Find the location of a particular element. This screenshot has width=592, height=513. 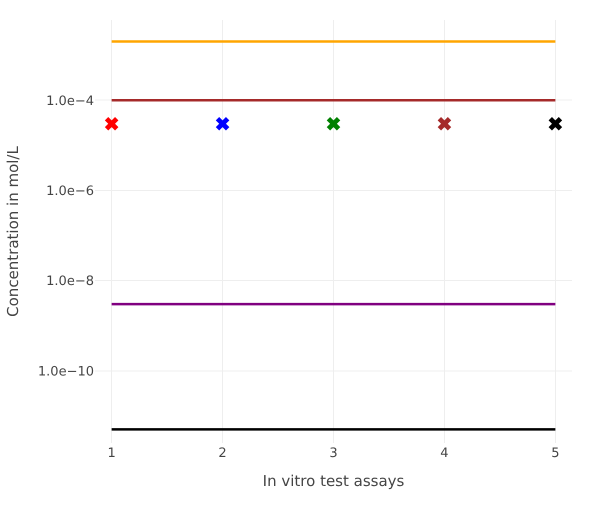

y-tick-label: 1.0e−6 is located at coordinates (70, 191).